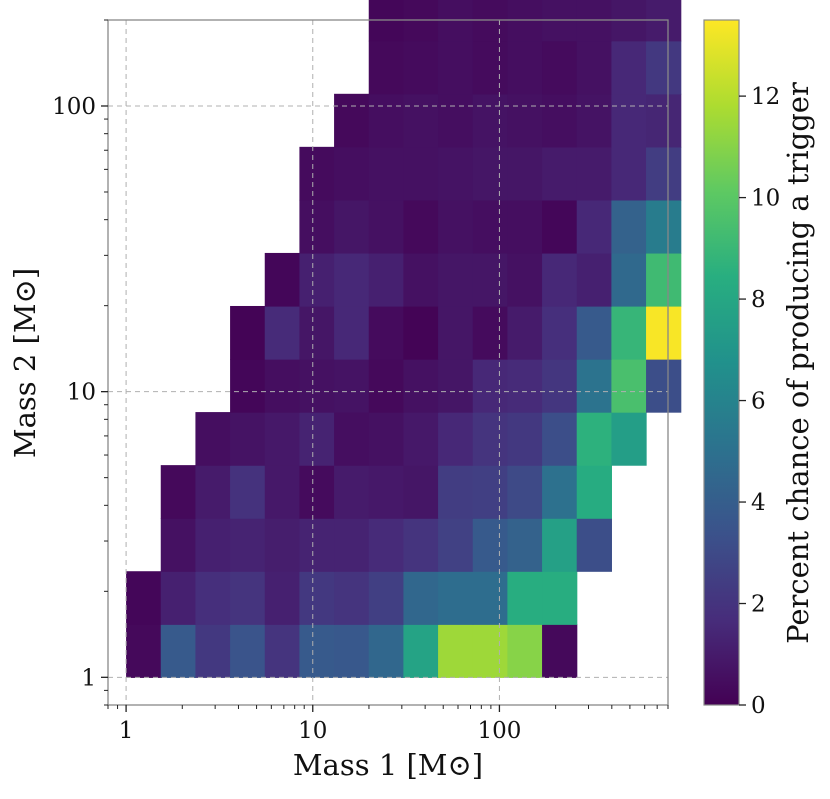 The image size is (830, 799). What do you see at coordinates (388, 765) in the screenshot?
I see `x-axis-label: Mass 1 [M⊙]` at bounding box center [388, 765].